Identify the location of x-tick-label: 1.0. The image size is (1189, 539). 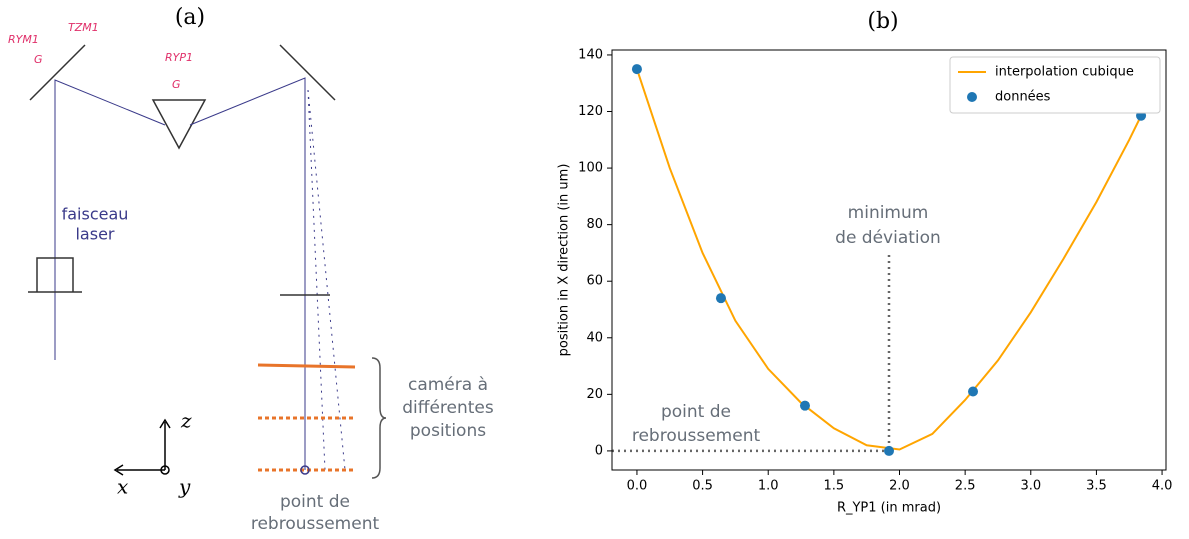
(768, 486).